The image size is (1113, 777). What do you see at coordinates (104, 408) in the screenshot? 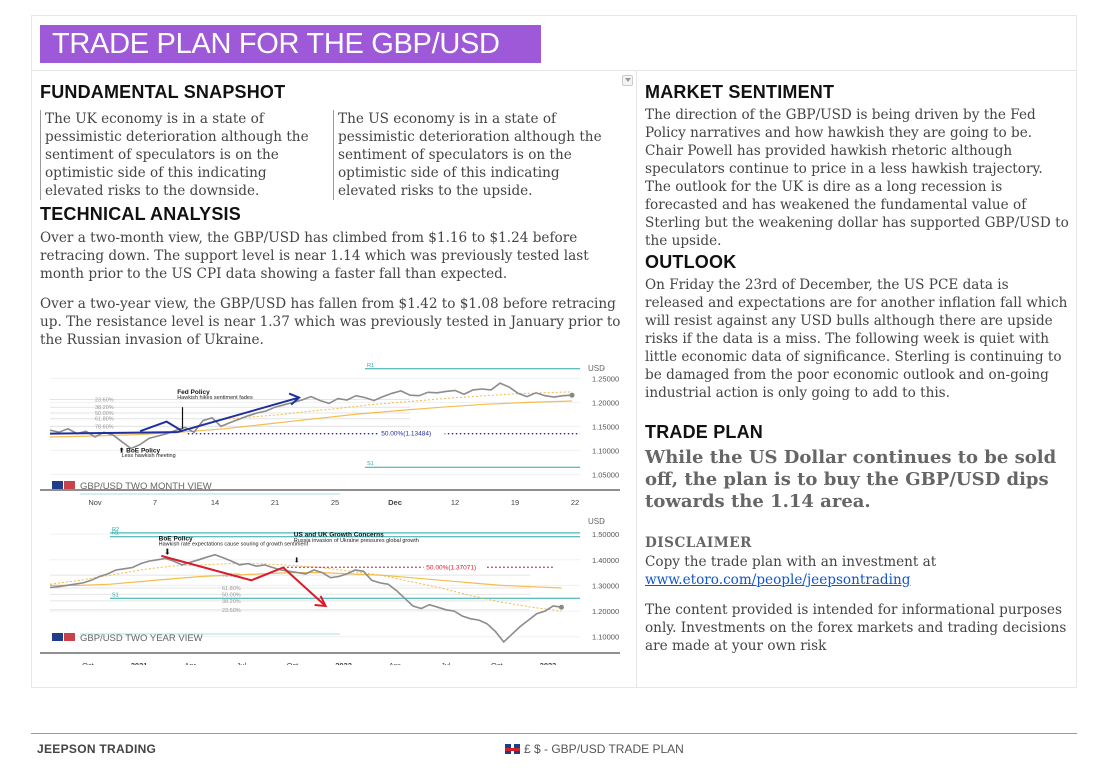
I see `chart1-fib-label: 38.20%` at bounding box center [104, 408].